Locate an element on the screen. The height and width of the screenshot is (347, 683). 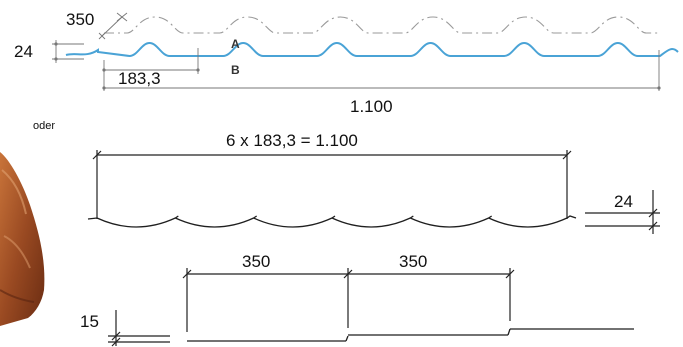
mid-height-dimension is located at coordinates (622, 212).